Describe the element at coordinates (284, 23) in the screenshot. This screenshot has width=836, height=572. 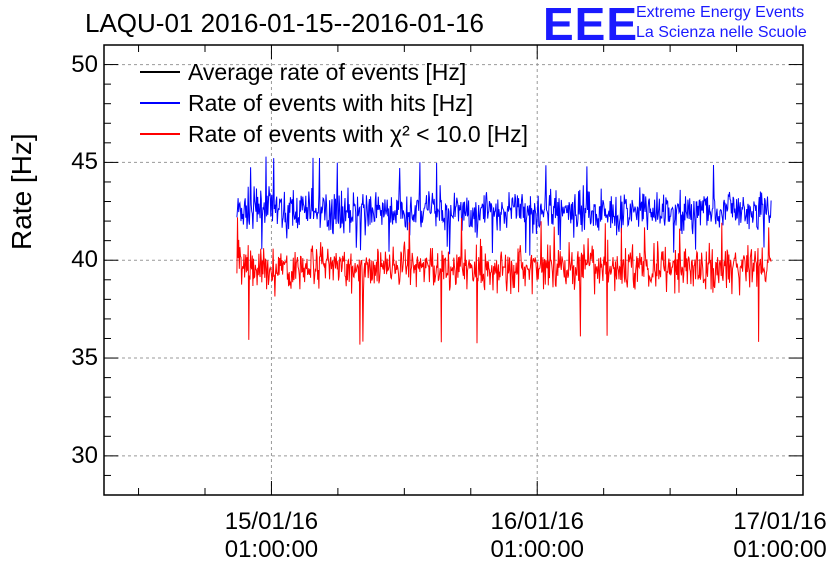
I see `chart-title: LAQU-01 2016-01-15--2016-01-16` at that location.